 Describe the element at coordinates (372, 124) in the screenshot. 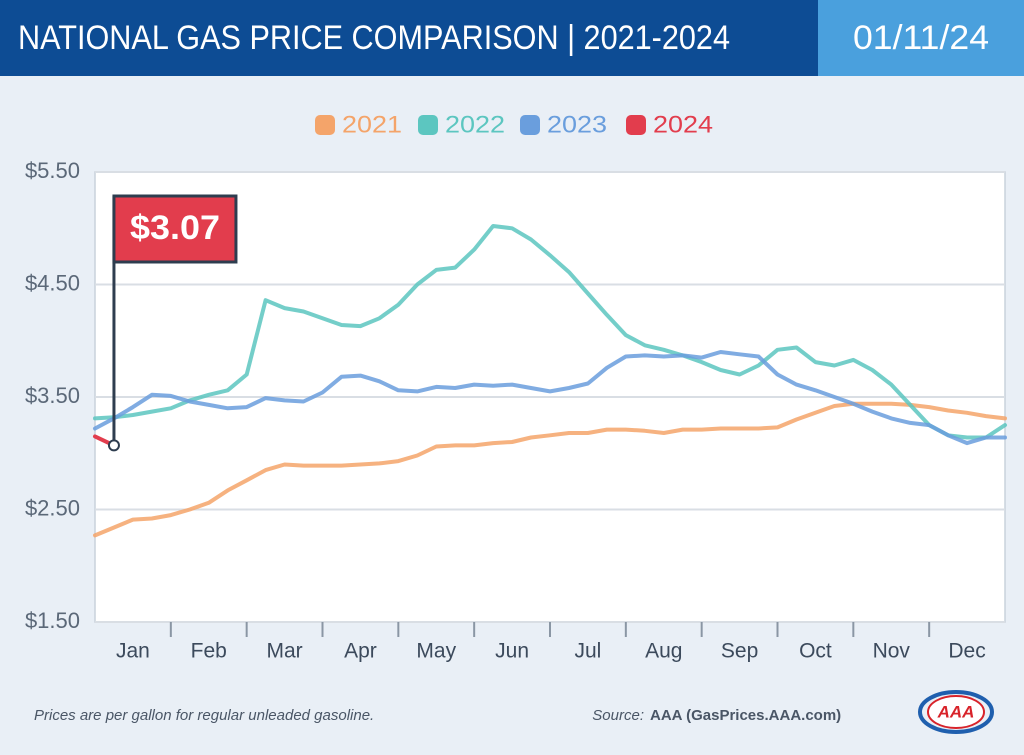

I see `legend-label: 2021` at that location.